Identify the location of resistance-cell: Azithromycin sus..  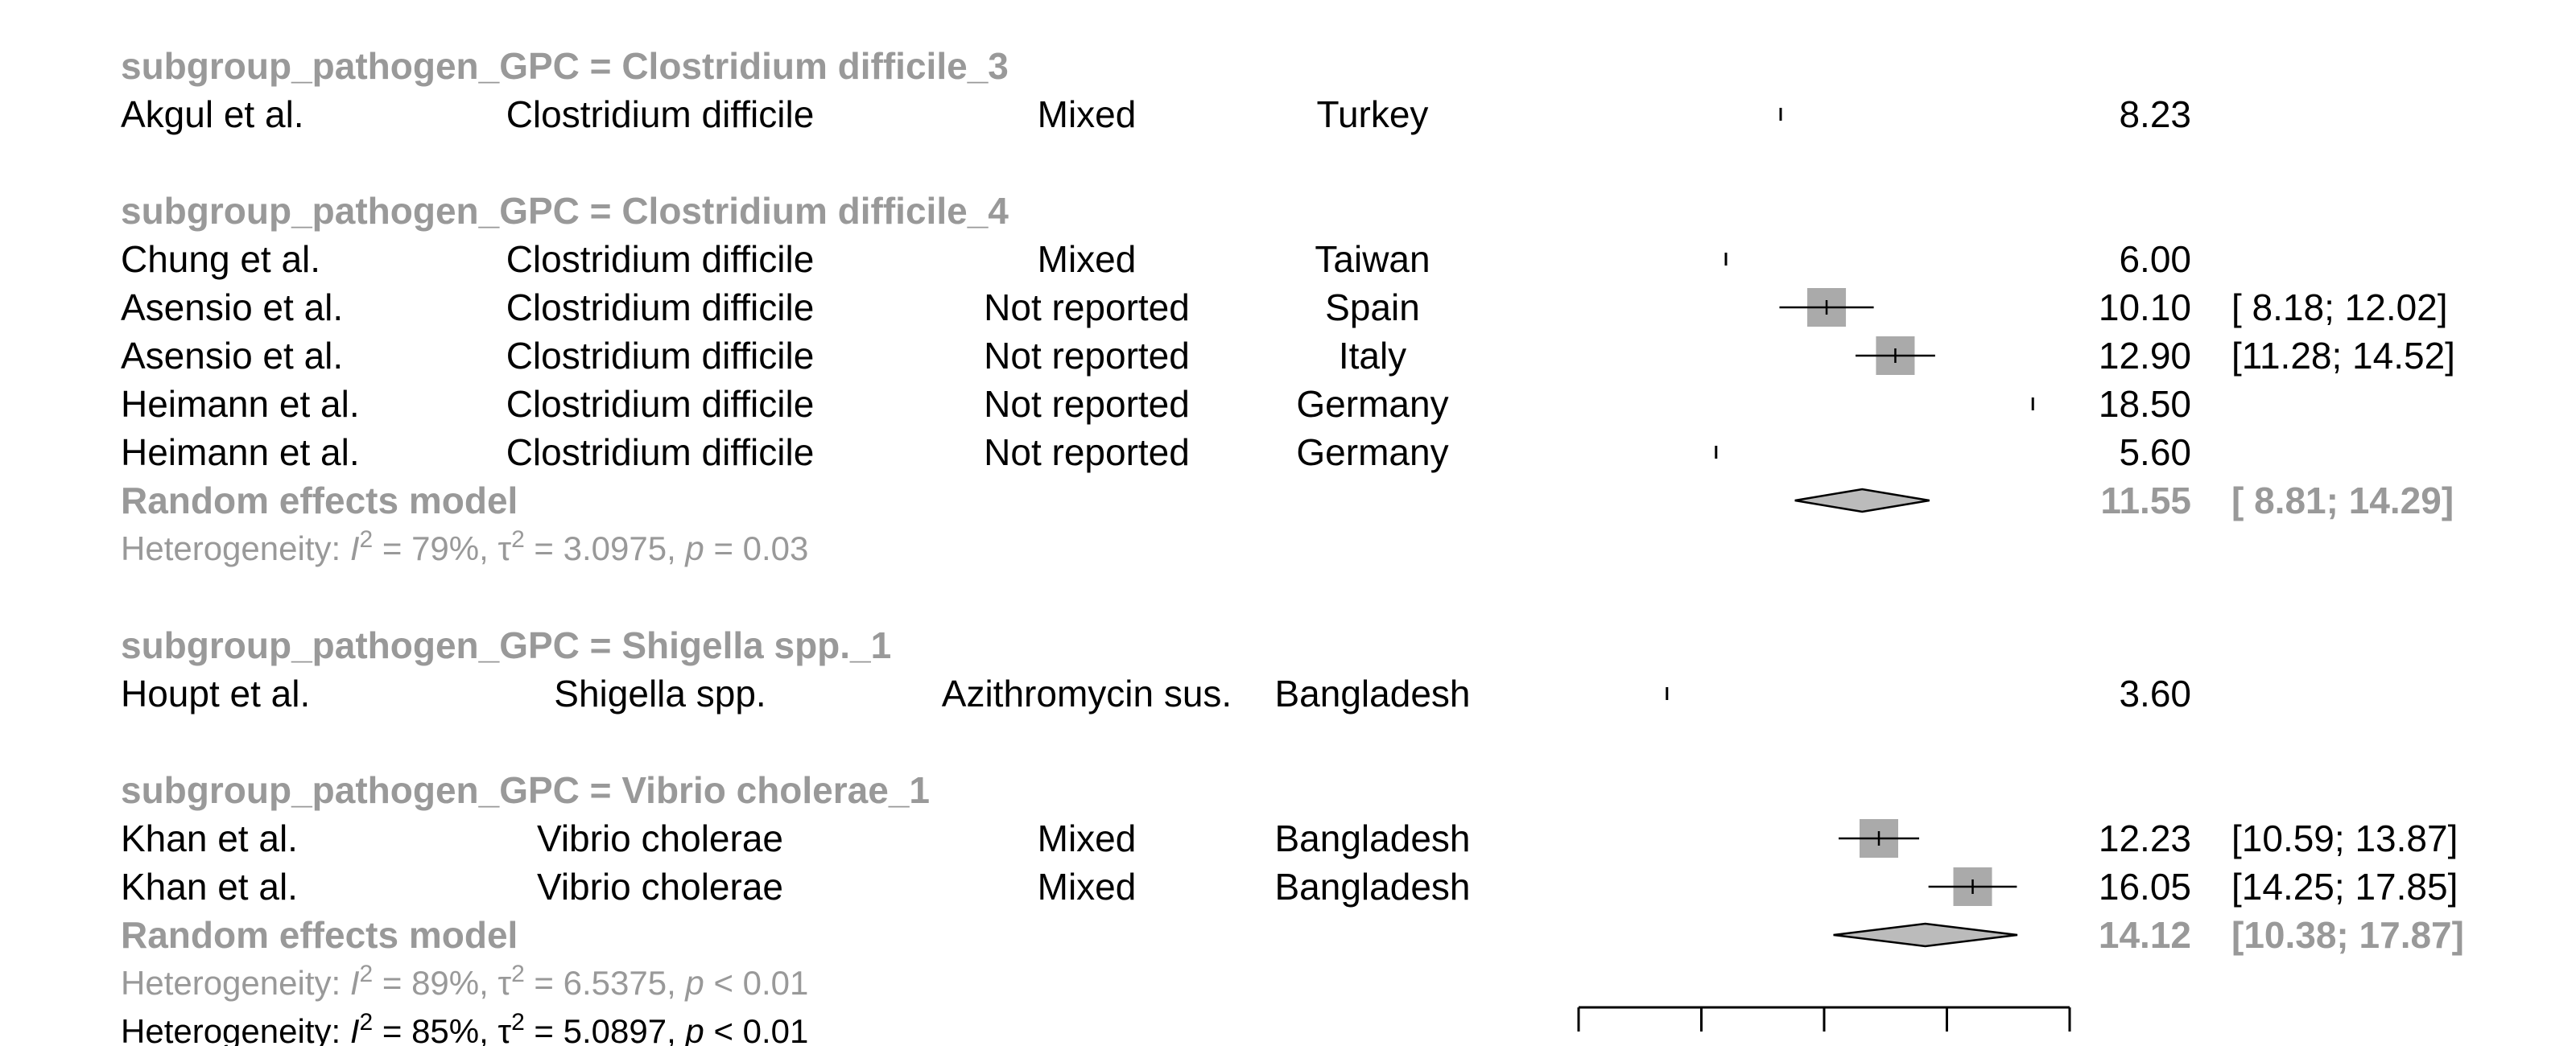
(1087, 693).